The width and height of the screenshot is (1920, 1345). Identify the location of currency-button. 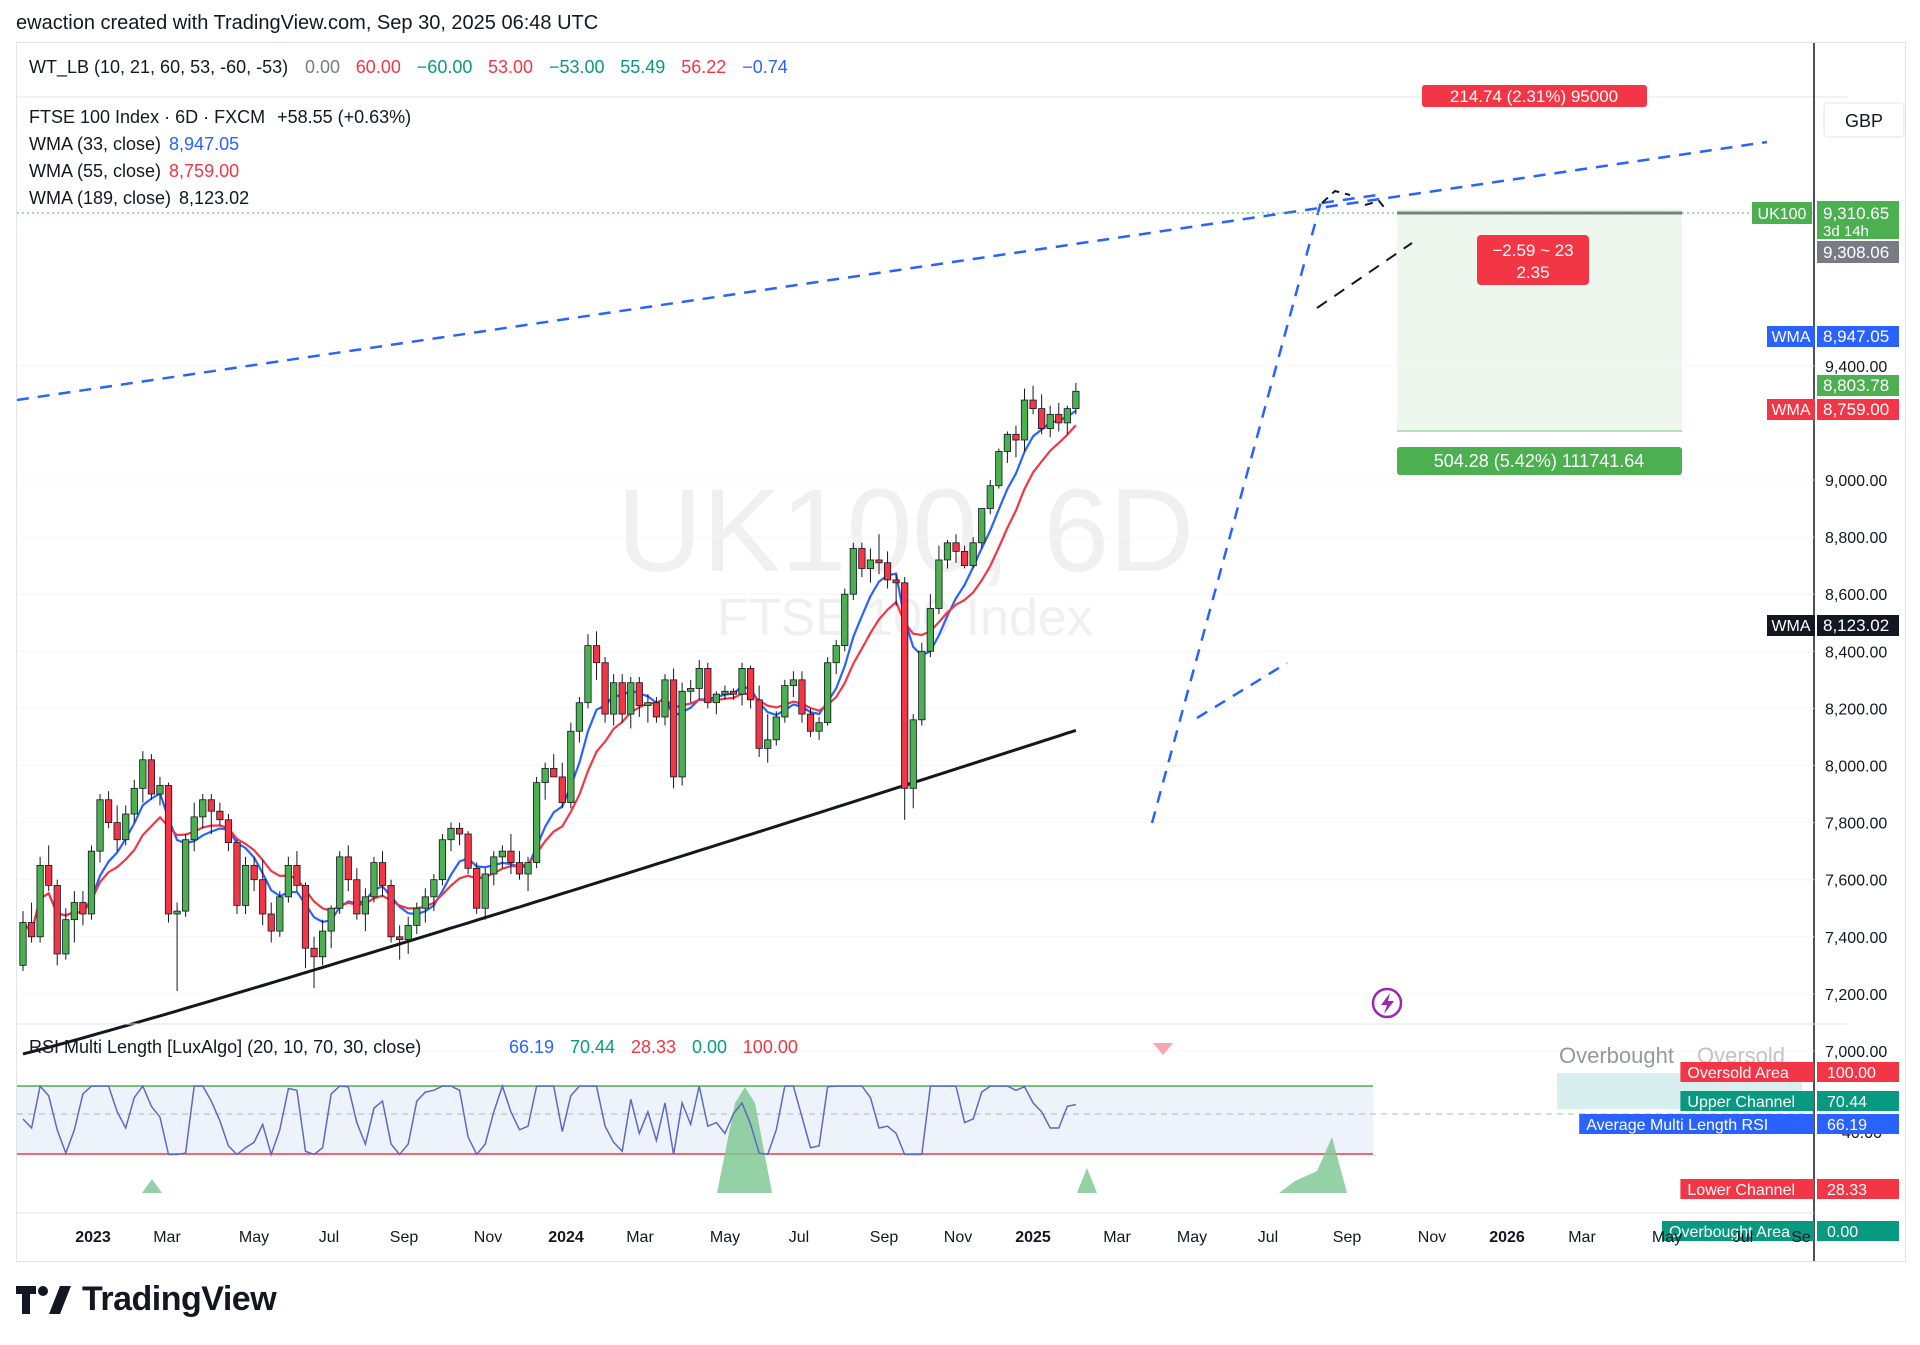
(1864, 120).